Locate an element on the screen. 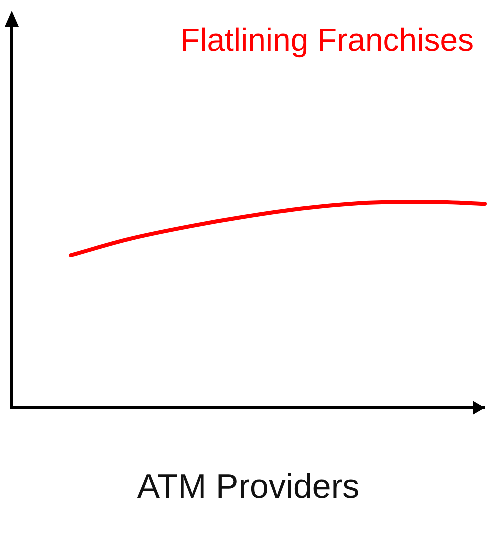 This screenshot has height=533, width=488. x-axis-title: ATM Providers is located at coordinates (248, 487).